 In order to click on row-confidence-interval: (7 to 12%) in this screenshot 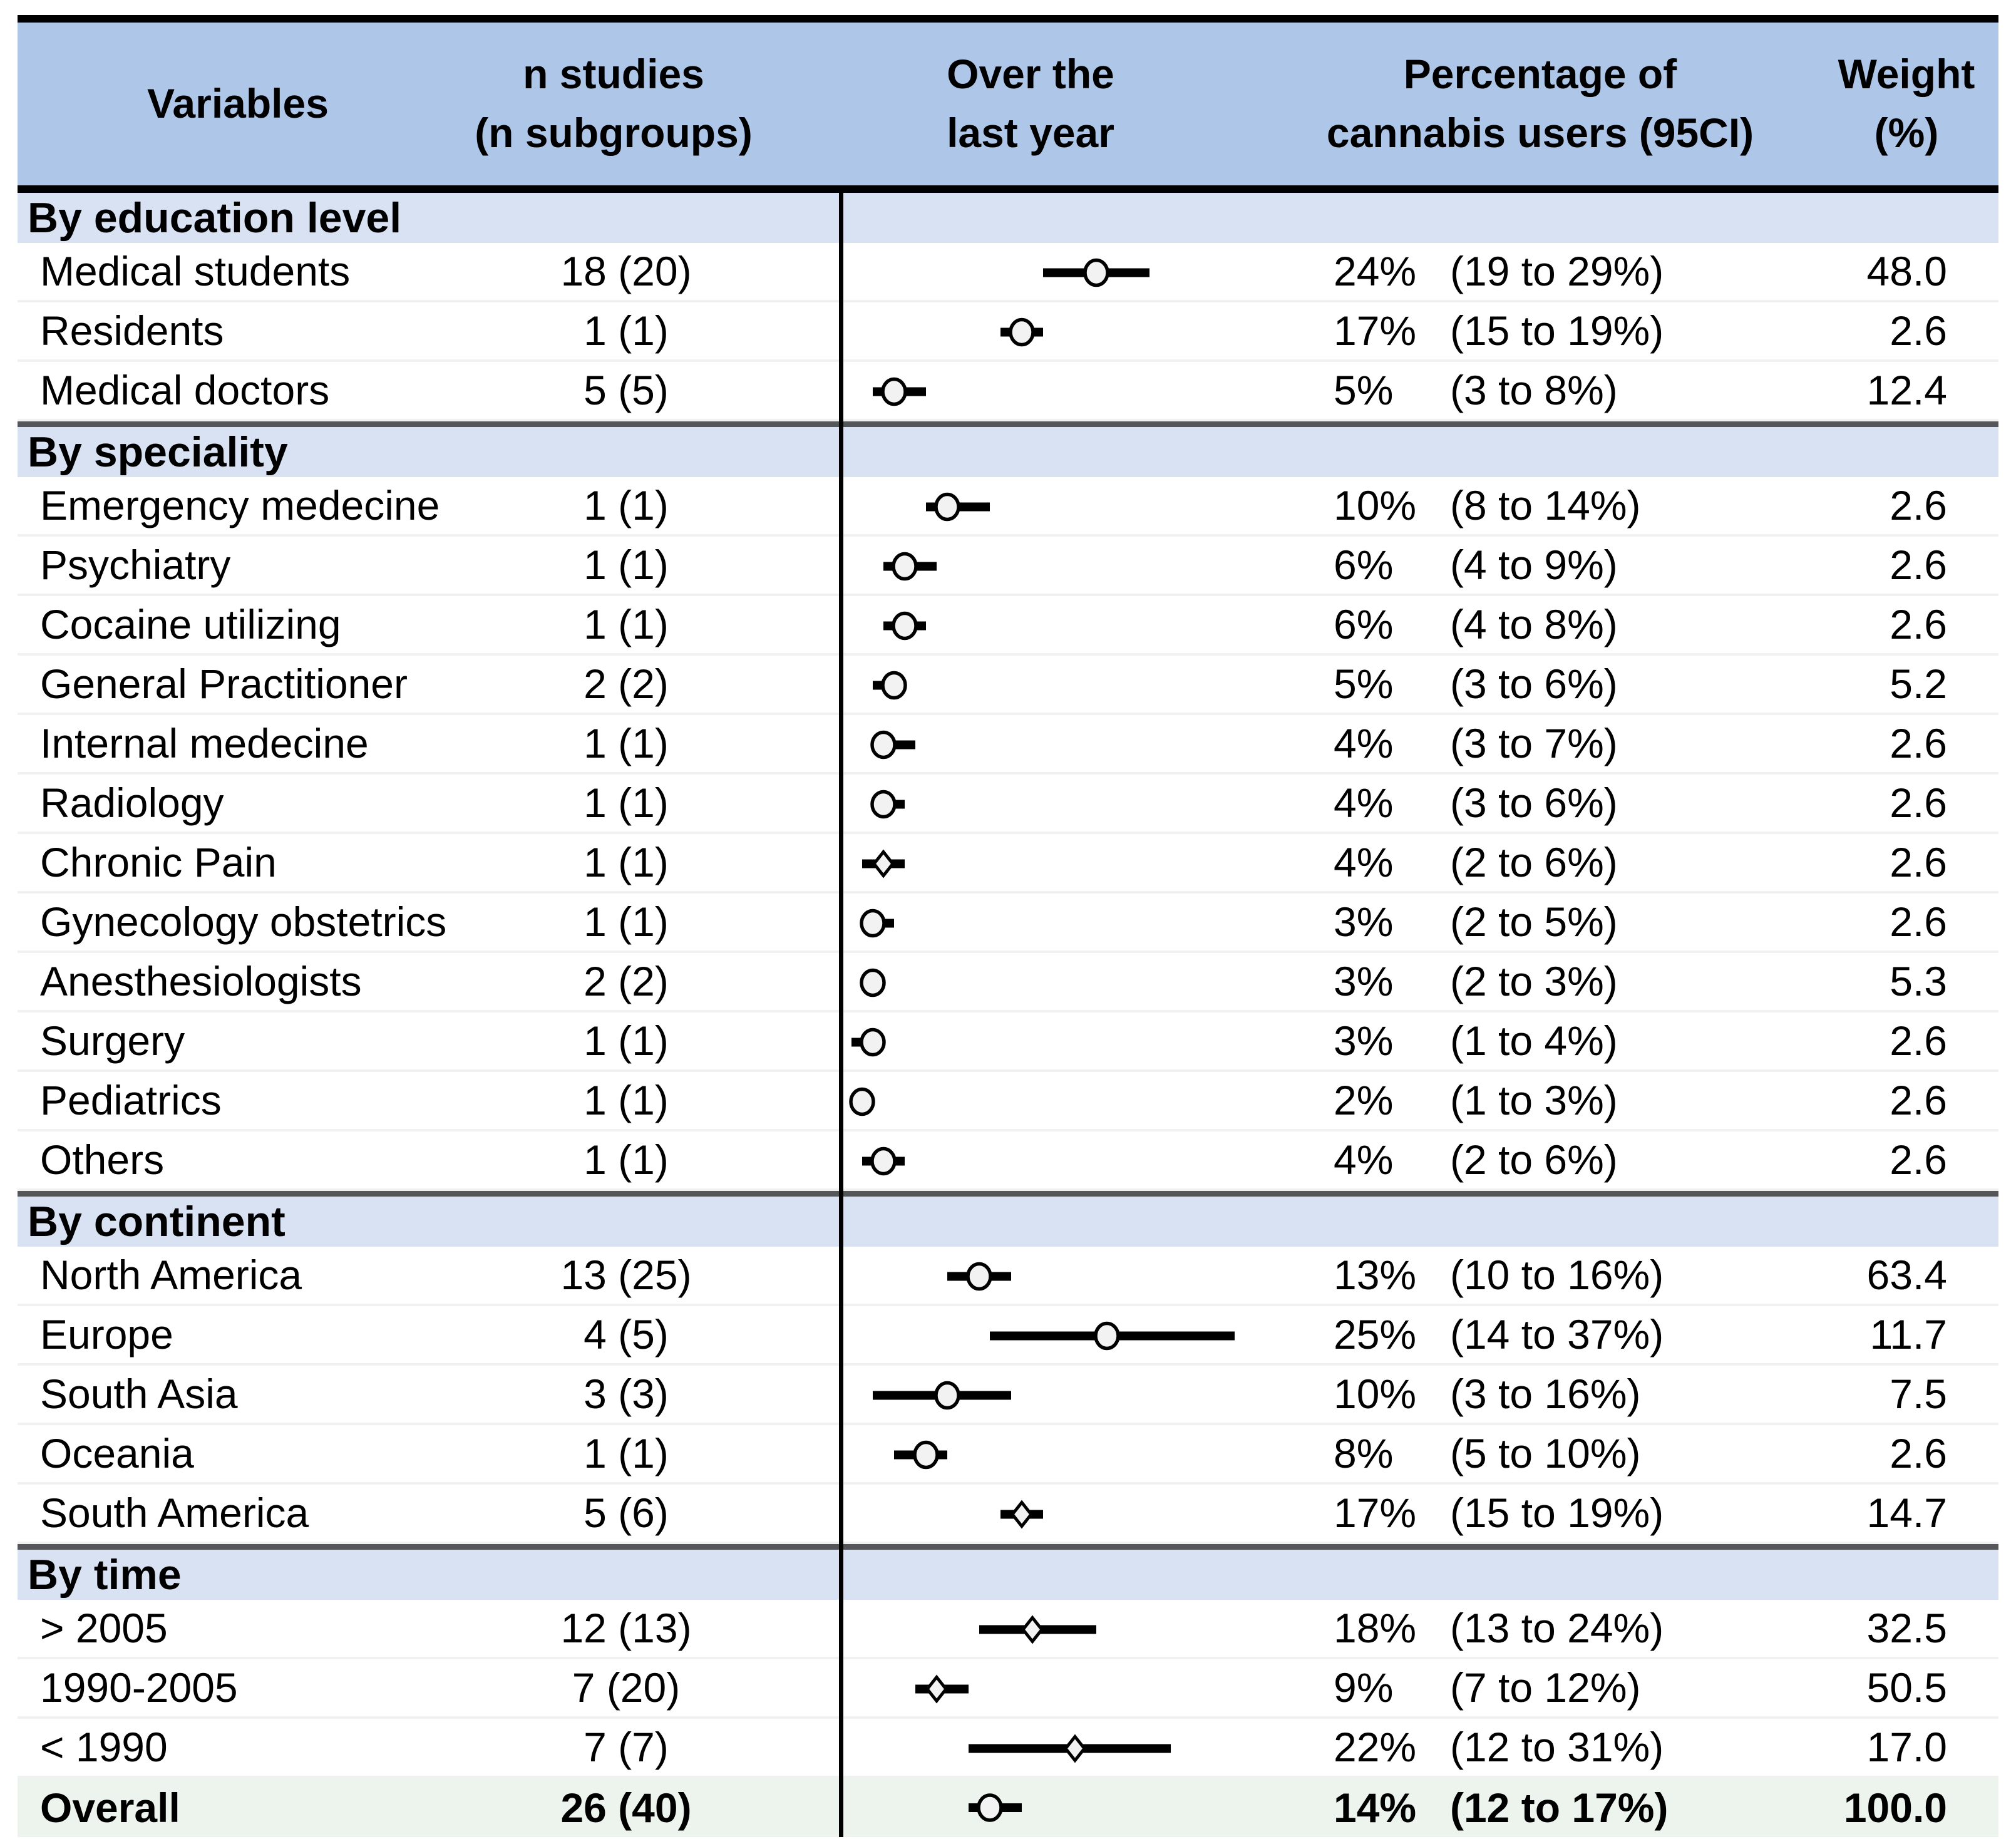, I will do `click(1546, 1688)`.